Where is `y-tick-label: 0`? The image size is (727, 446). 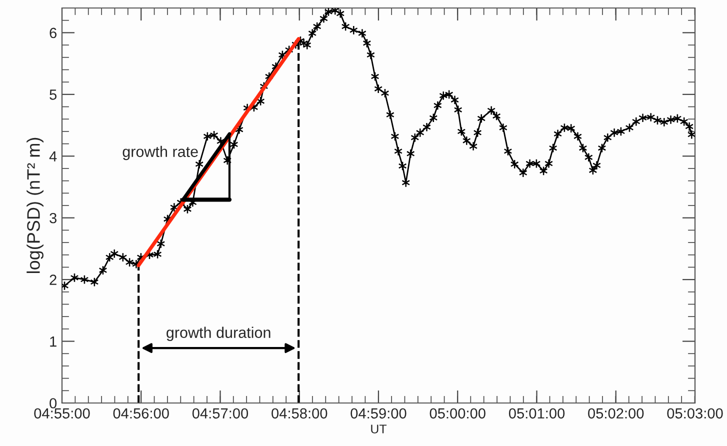 y-tick-label: 0 is located at coordinates (53, 403).